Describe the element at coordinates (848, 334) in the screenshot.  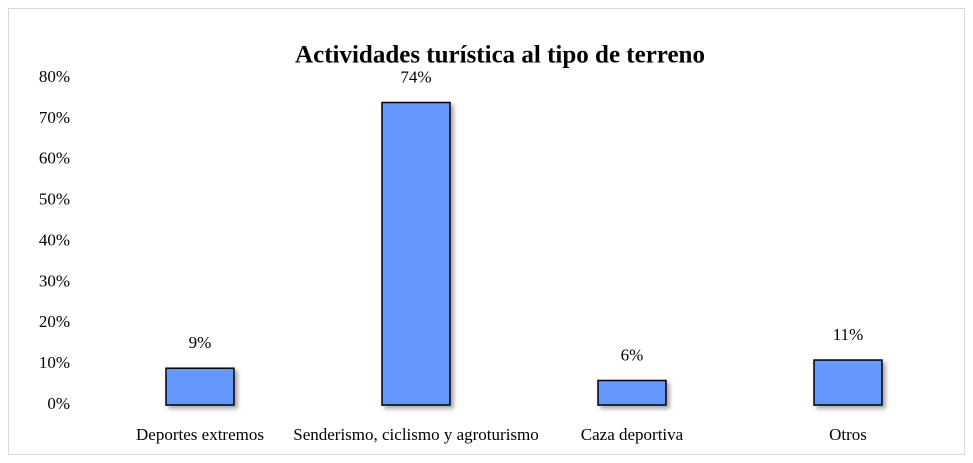
I see `data-label: 11%` at that location.